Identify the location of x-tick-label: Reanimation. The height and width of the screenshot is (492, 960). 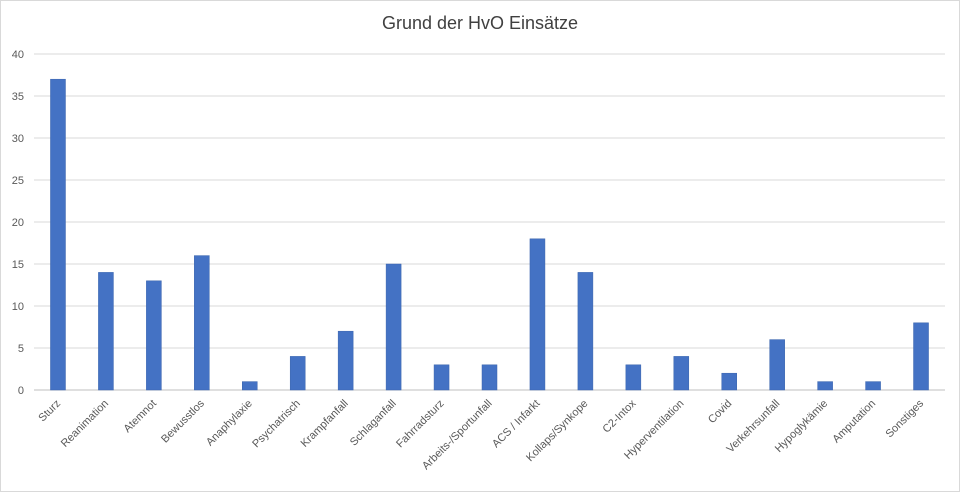
(85, 424).